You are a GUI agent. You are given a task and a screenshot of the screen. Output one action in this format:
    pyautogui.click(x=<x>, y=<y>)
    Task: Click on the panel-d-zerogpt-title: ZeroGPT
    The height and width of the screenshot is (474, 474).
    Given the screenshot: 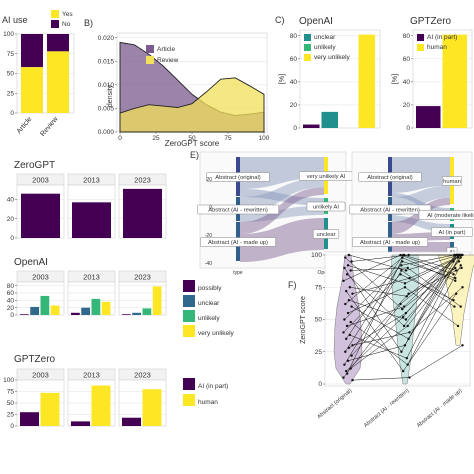 What is the action you would take?
    pyautogui.click(x=34, y=165)
    